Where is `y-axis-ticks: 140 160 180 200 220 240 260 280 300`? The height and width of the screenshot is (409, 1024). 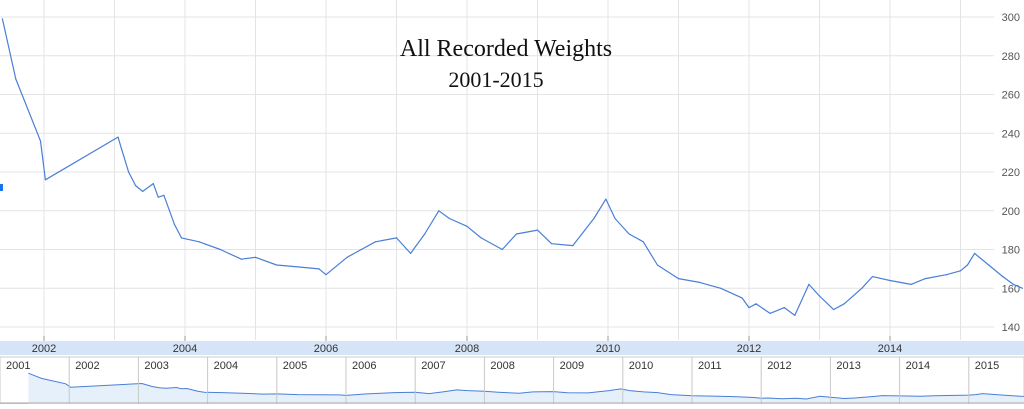
y-axis-ticks: 140 160 180 200 220 240 260 280 300 is located at coordinates (1011, 173).